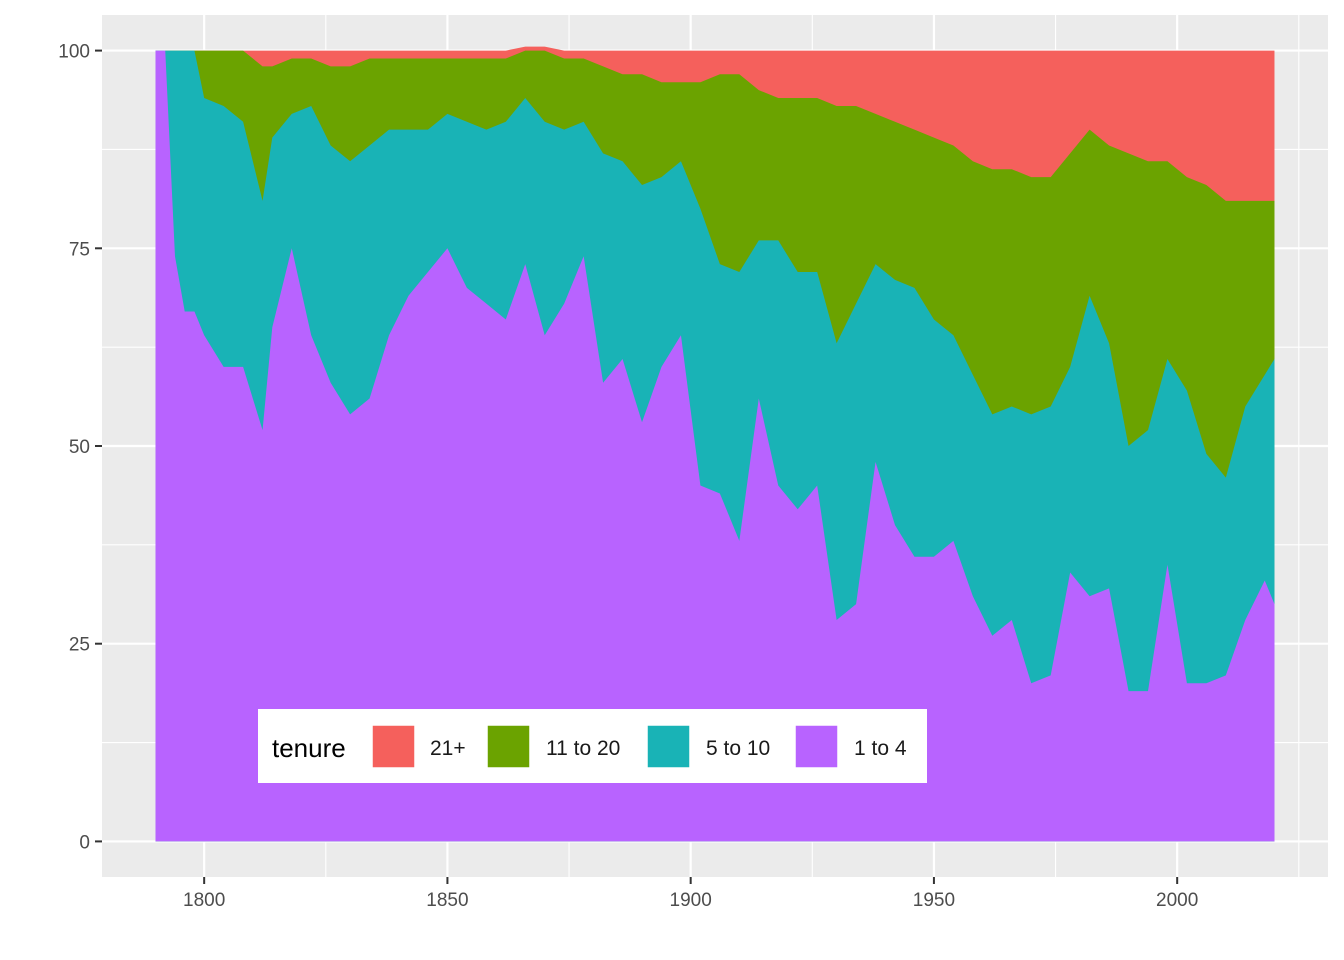 This screenshot has height=960, width=1344. Describe the element at coordinates (393, 746) in the screenshot. I see `legend-key-21plus` at that location.